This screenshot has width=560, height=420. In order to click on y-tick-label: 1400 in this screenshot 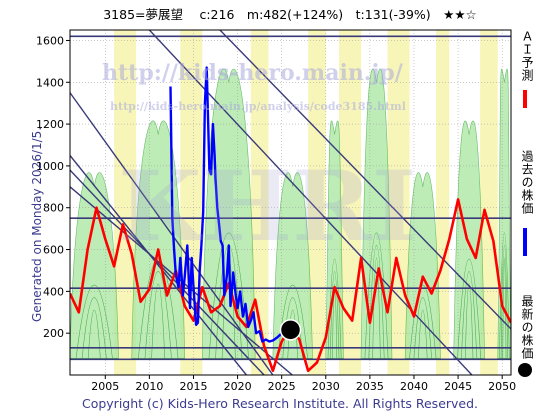, I will do `click(50, 82)`.